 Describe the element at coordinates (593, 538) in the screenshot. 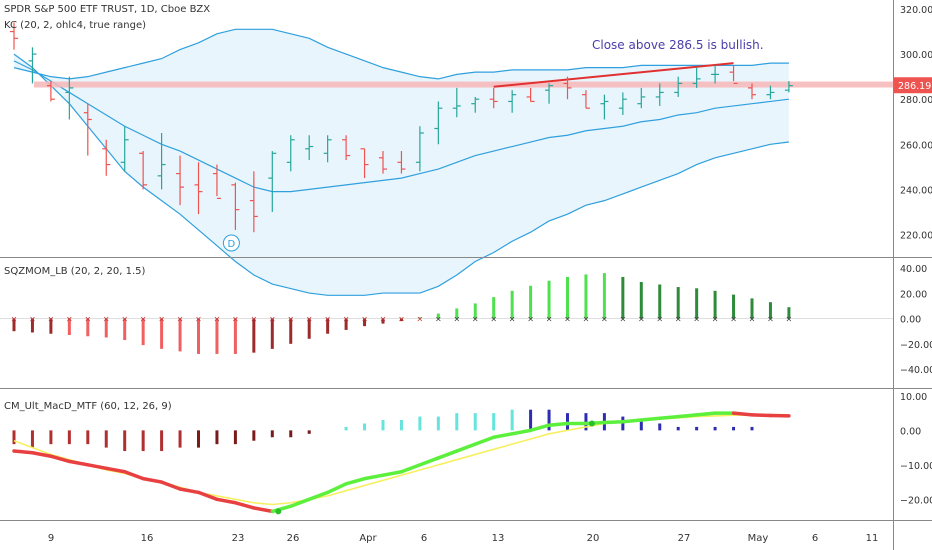

I see `time-tick-label: 20` at that location.